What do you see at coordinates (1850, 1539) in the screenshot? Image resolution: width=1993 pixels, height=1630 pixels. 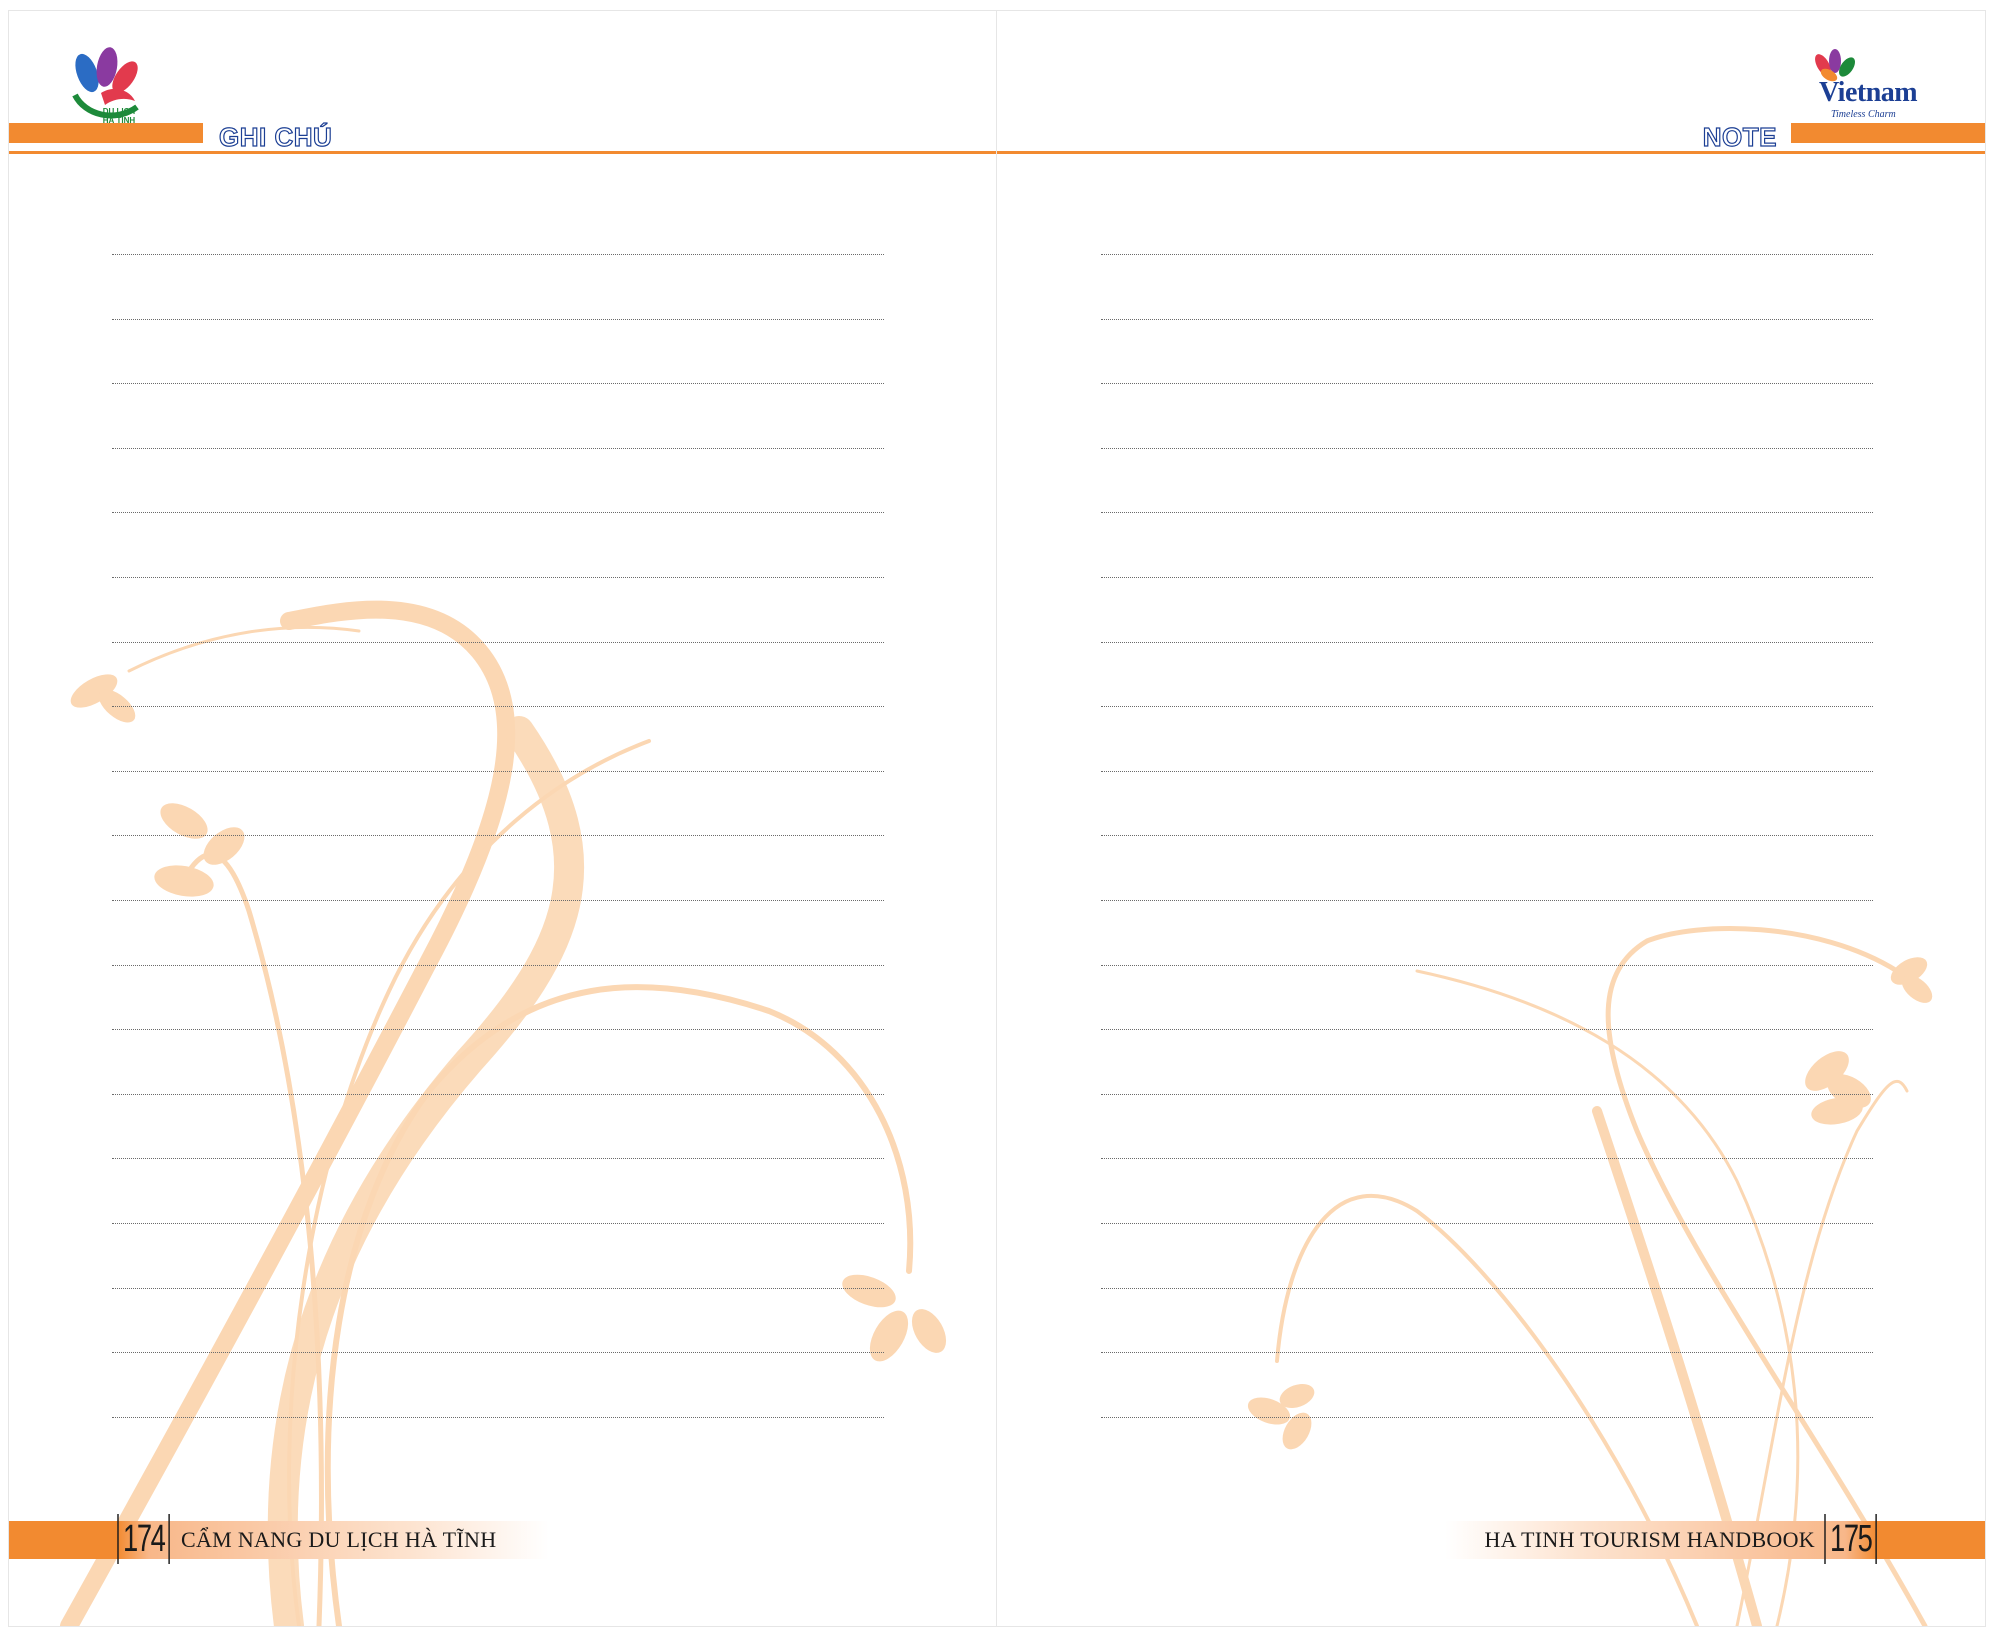 I see `page-number: 175` at bounding box center [1850, 1539].